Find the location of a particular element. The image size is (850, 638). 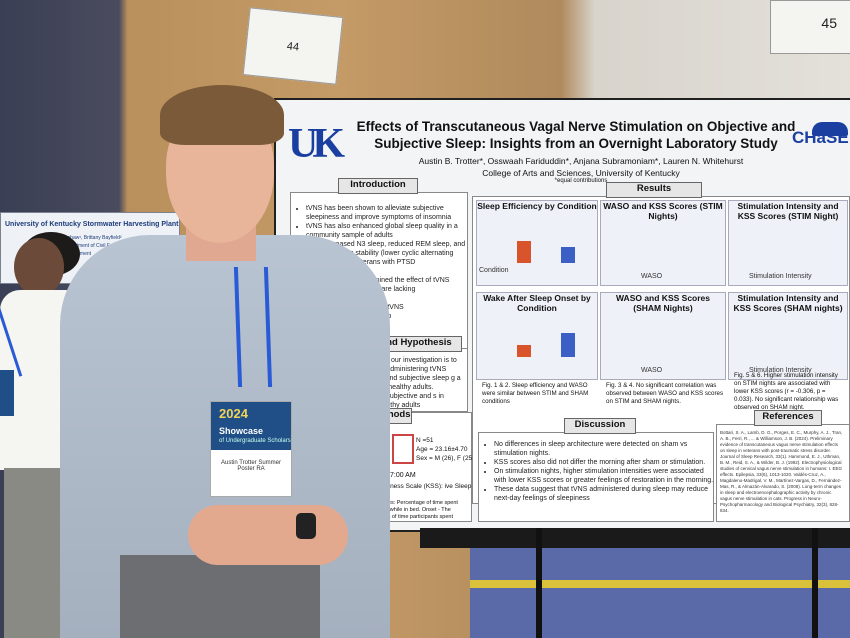

woman-head is located at coordinates (39, 267).